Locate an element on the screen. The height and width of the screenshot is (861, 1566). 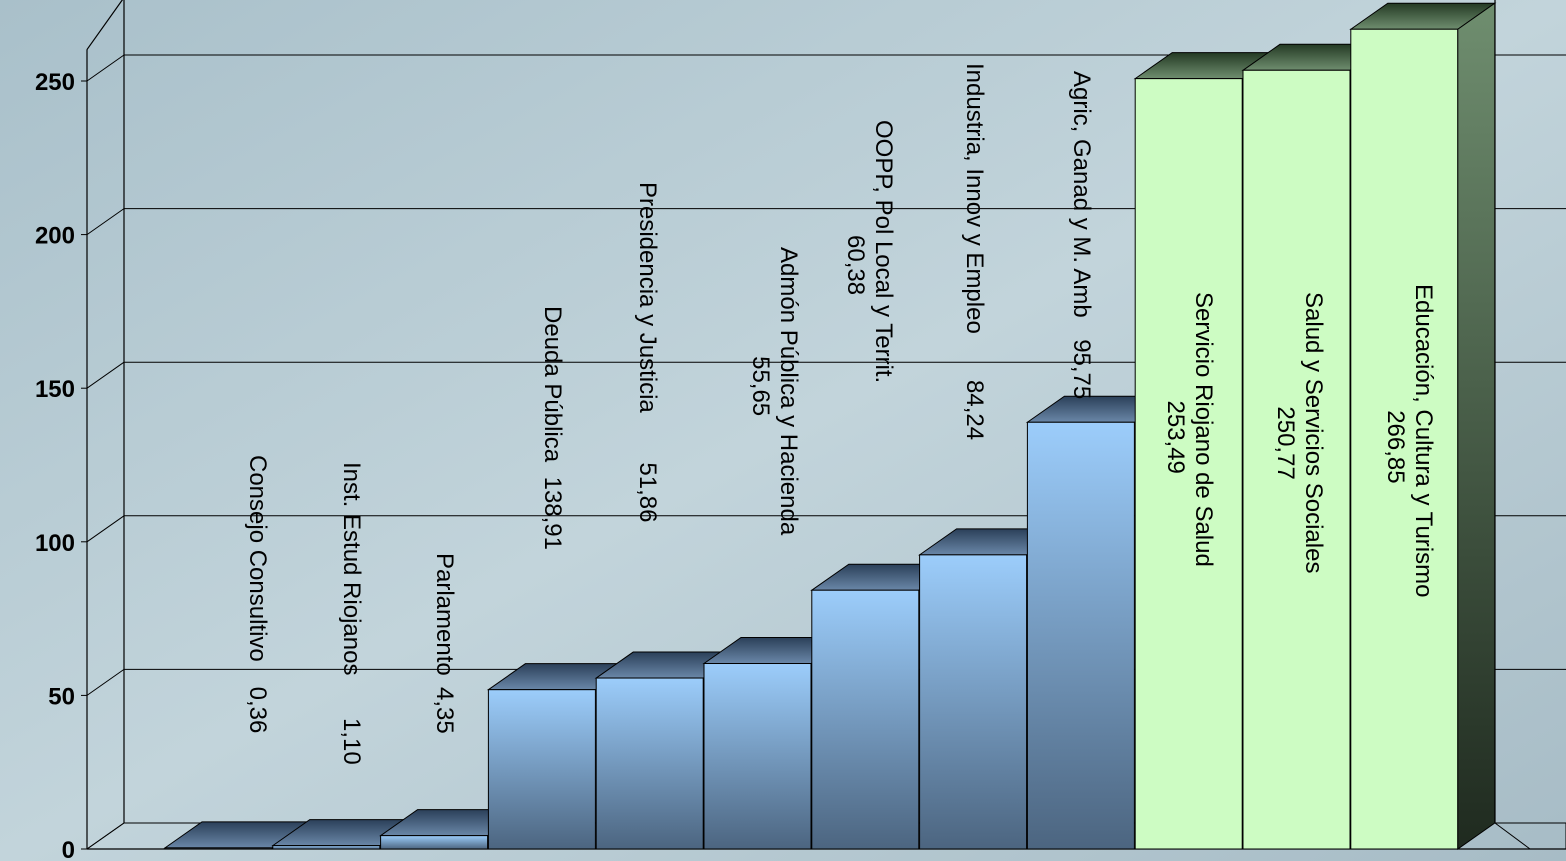
category-label-4: Presidencia y Justicia 51,86 is located at coordinates (647, 352).